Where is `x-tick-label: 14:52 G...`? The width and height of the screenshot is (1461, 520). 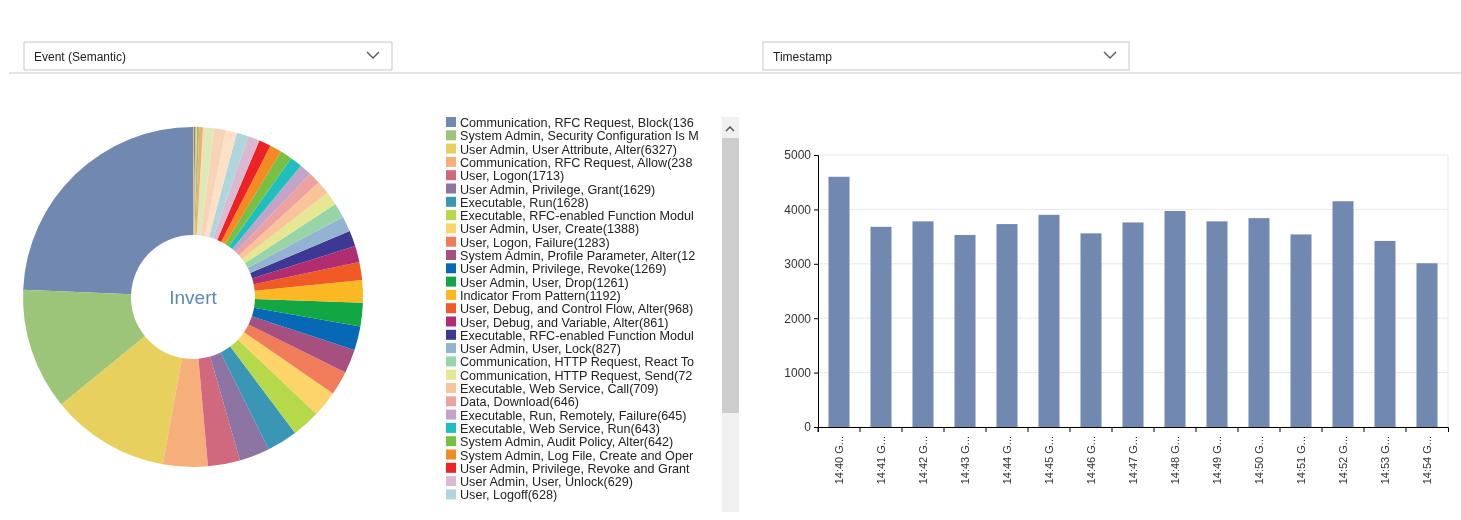
x-tick-label: 14:52 G... is located at coordinates (1342, 460).